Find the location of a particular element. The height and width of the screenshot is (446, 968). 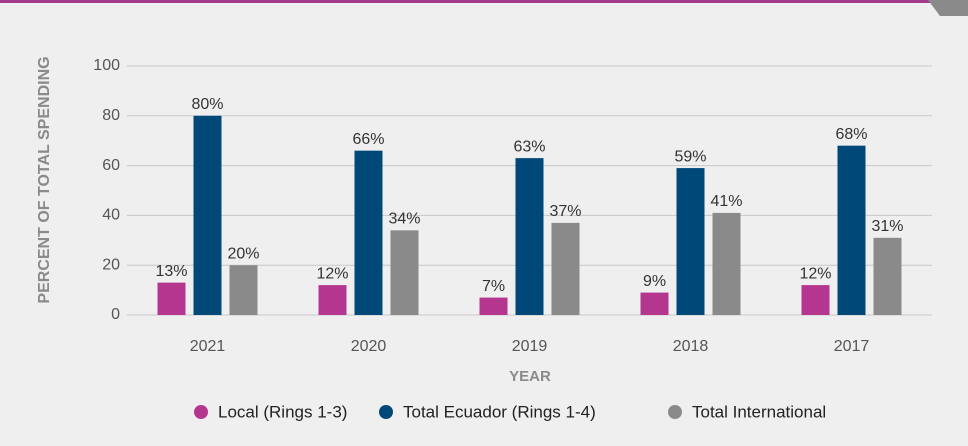

x-tick-label: 2019 is located at coordinates (530, 346).